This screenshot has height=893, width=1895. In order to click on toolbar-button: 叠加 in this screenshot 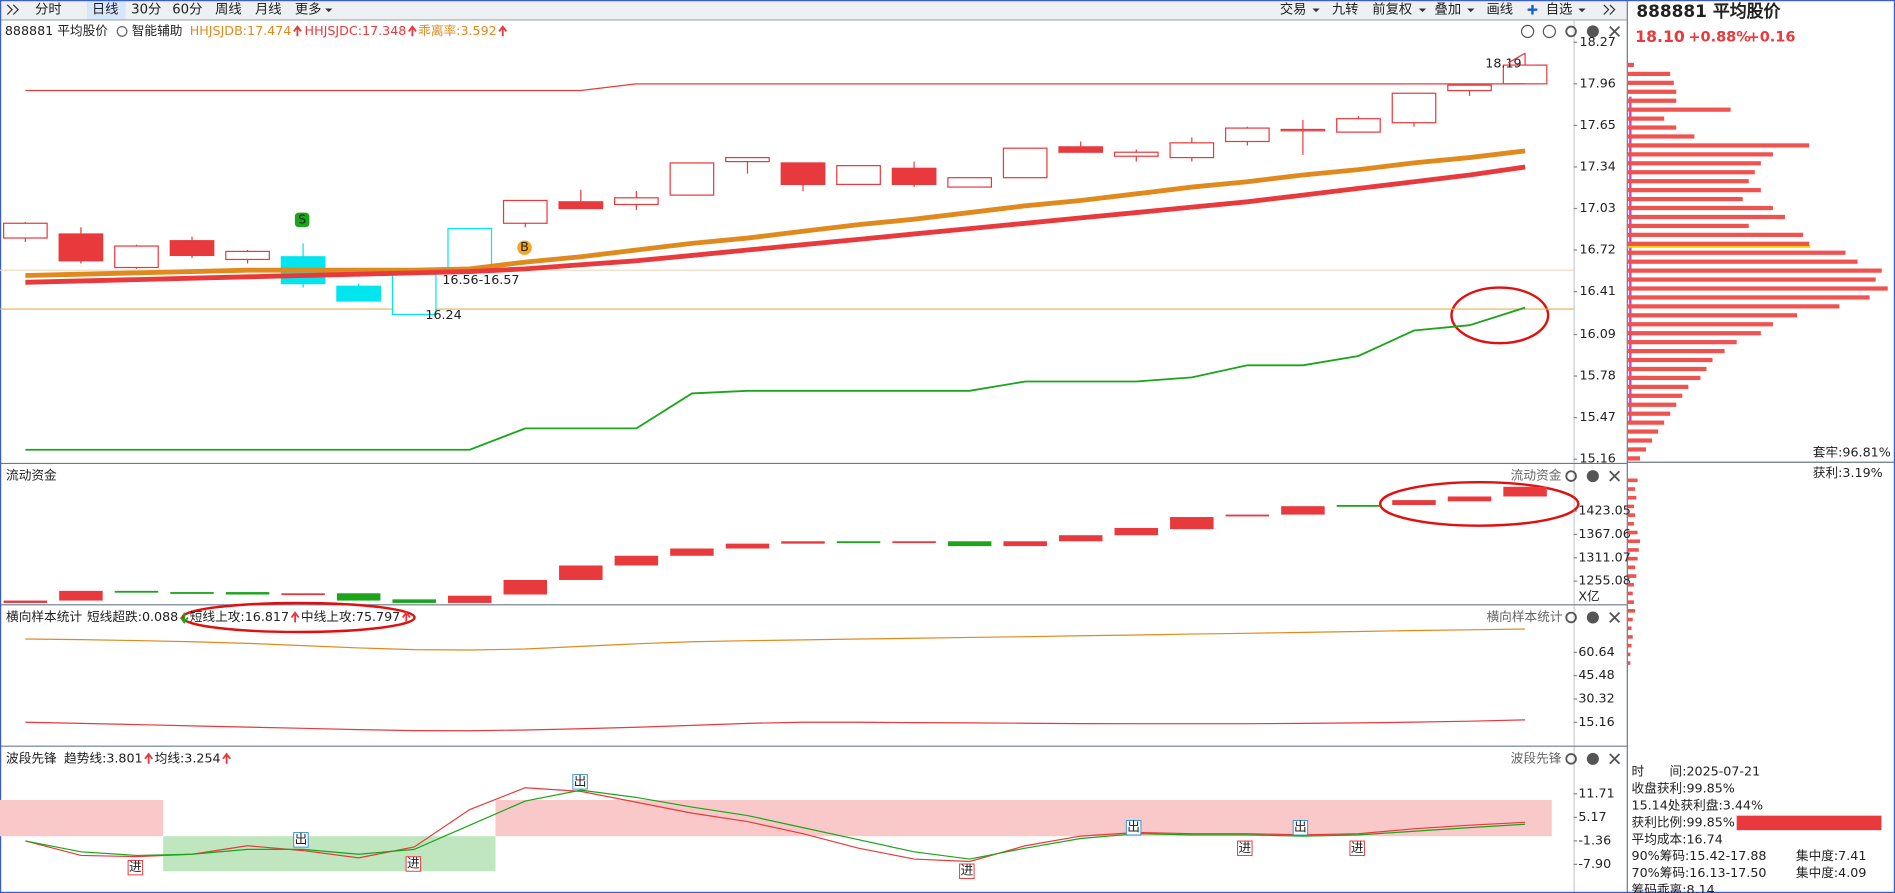, I will do `click(1448, 10)`.